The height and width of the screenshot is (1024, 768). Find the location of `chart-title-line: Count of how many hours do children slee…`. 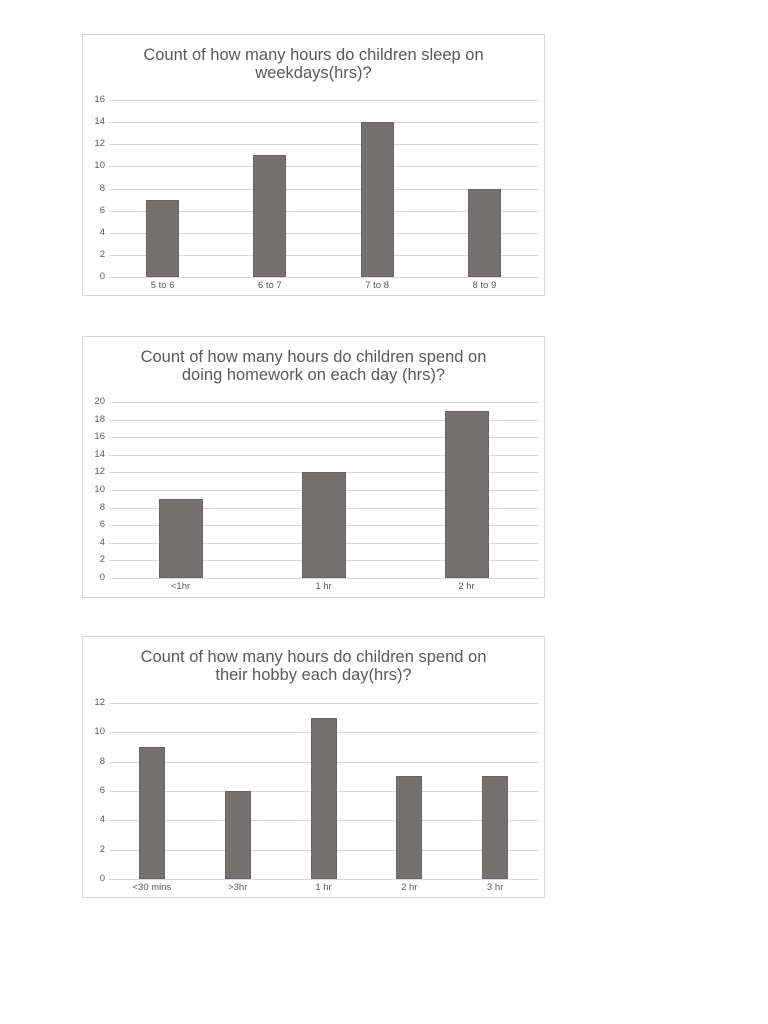

chart-title-line: Count of how many hours do children slee… is located at coordinates (313, 55).